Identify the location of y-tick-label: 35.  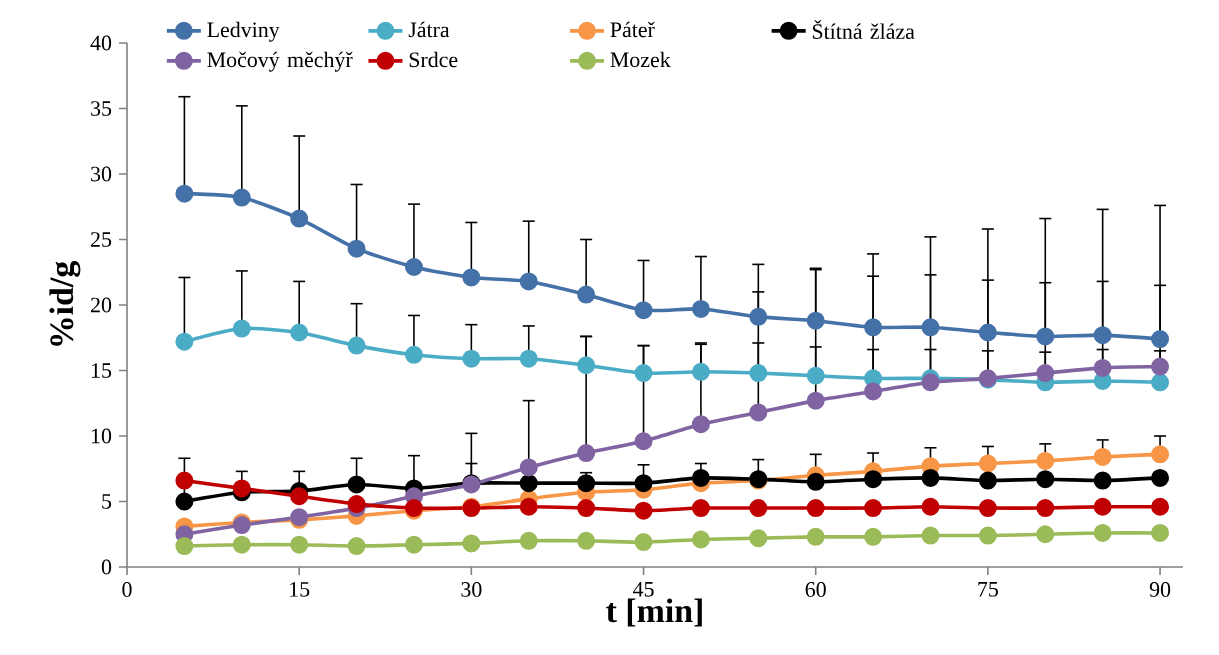
(101, 108).